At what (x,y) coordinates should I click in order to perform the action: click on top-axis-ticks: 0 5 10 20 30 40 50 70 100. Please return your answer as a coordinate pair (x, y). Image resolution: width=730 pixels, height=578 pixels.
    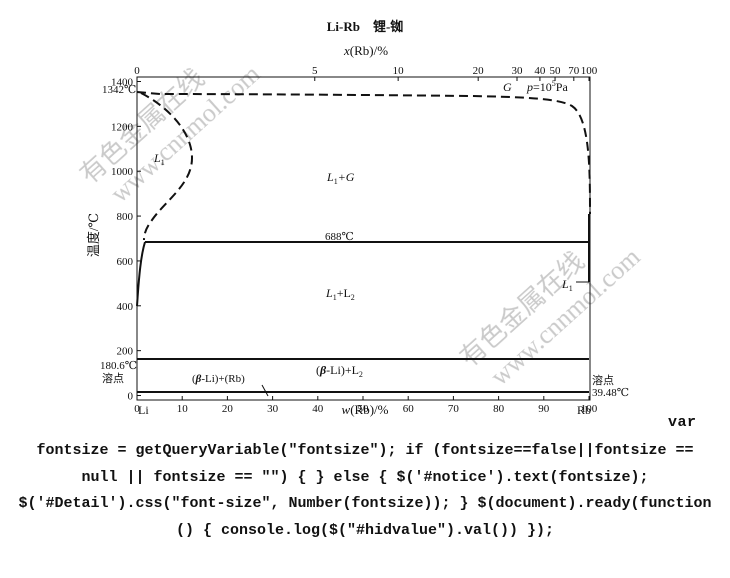
    Looking at the image, I should click on (366, 73).